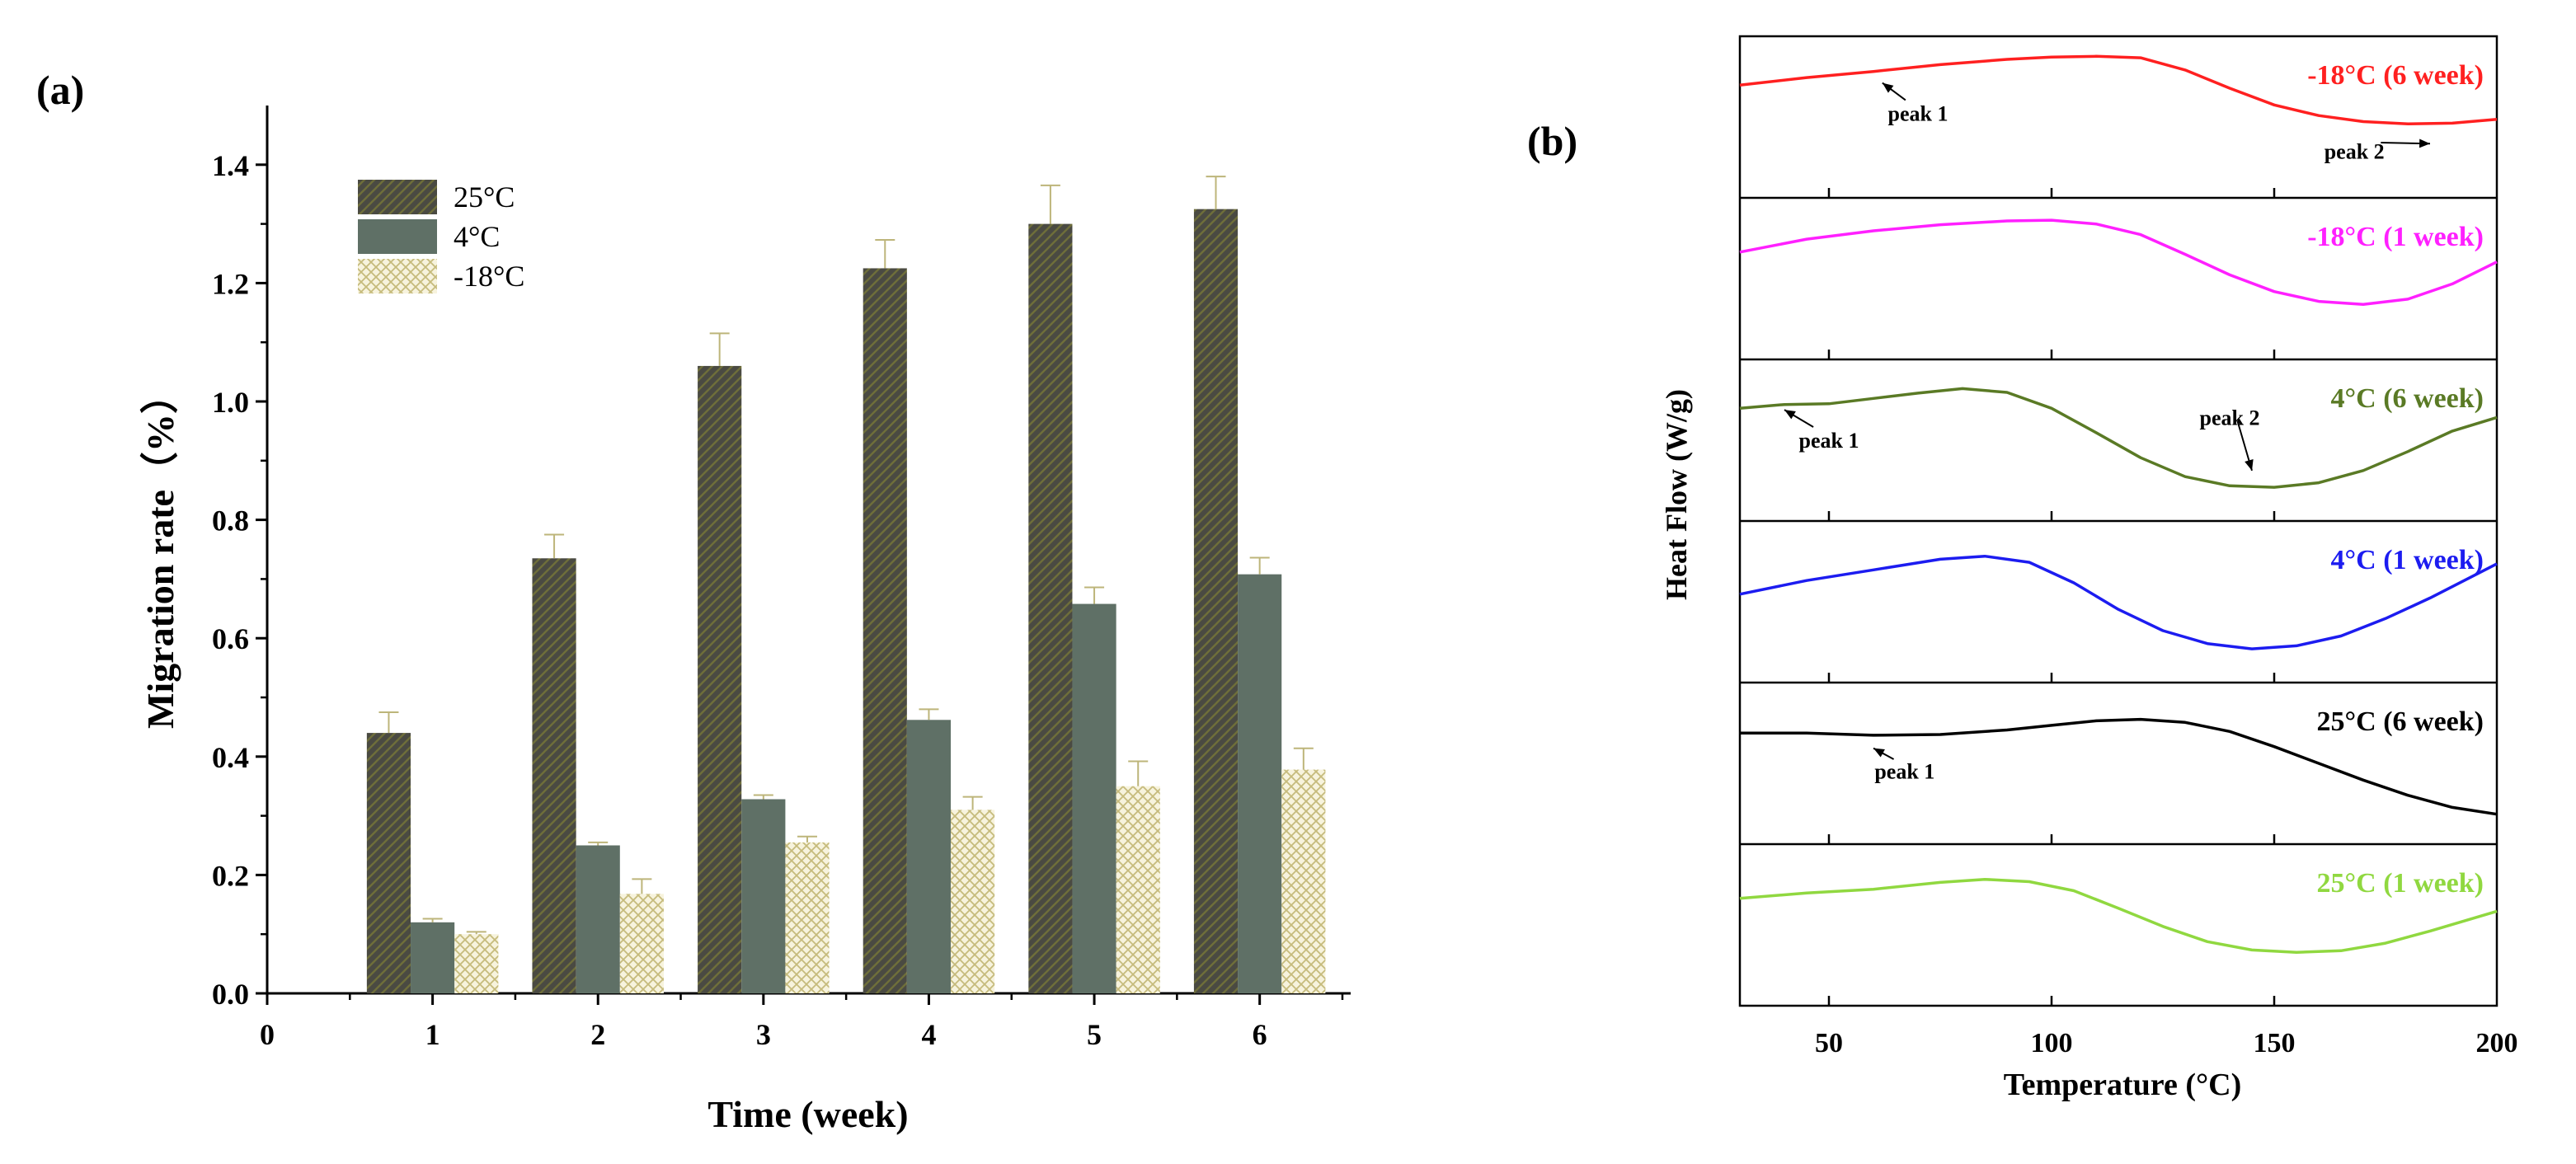  I want to click on y-tick-label: 0.4, so click(230, 757).